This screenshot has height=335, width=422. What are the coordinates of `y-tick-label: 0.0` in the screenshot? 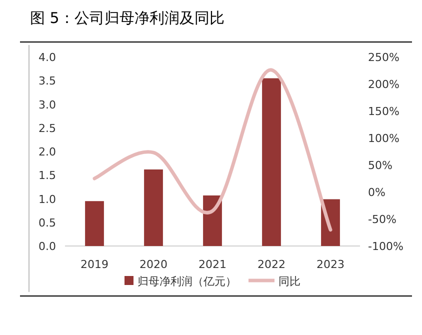 It's located at (47, 246).